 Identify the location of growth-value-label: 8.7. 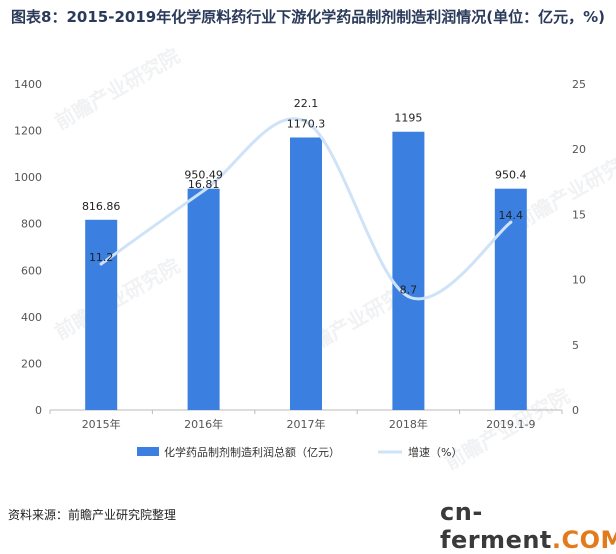
(409, 290).